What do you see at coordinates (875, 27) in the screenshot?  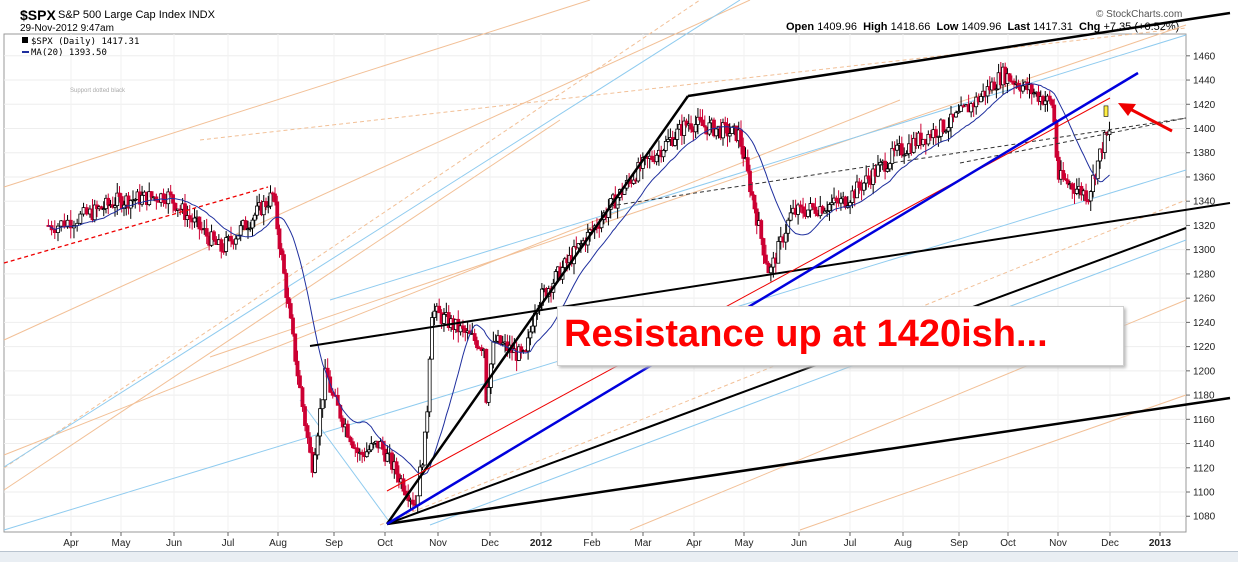 I see `high-label: High` at bounding box center [875, 27].